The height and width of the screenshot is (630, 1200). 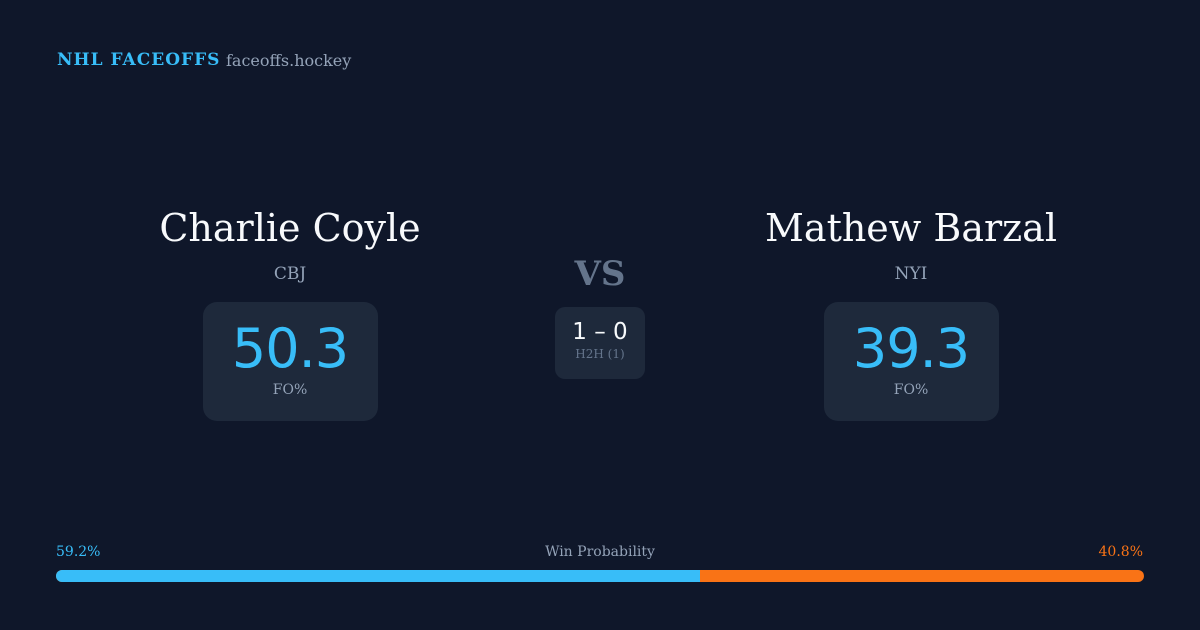 I want to click on player-team: NYI, so click(x=911, y=274).